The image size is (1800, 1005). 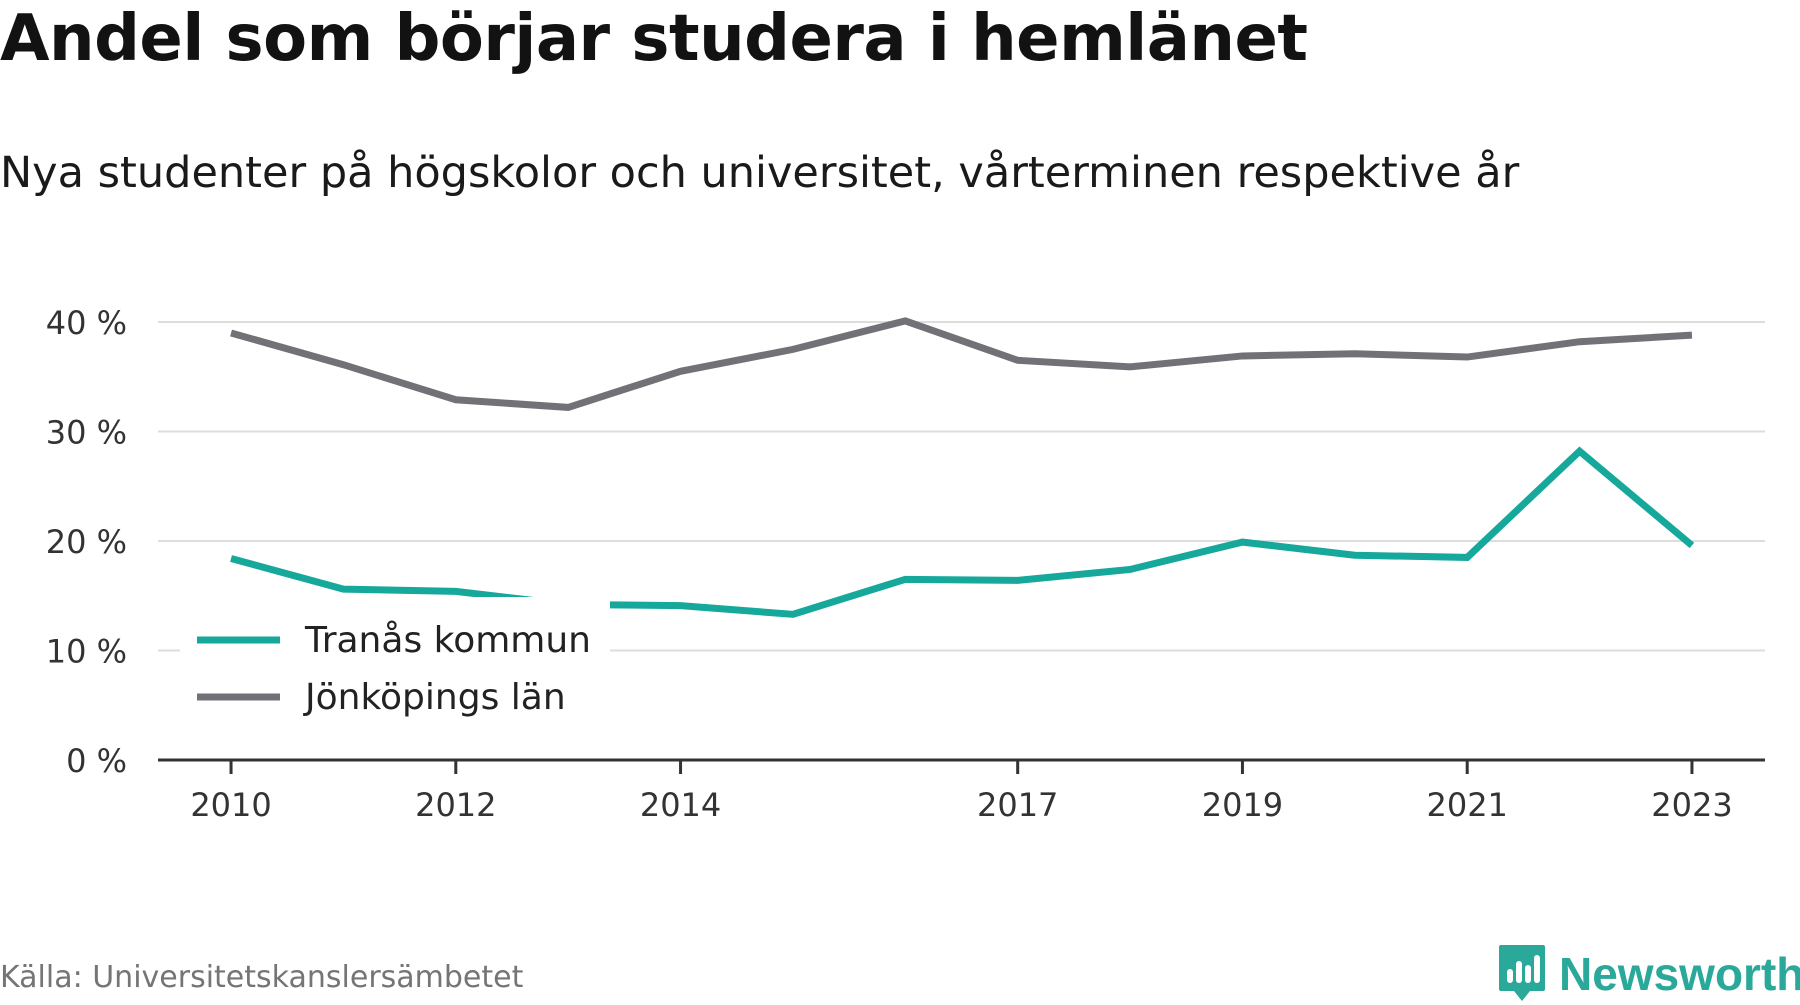 I want to click on y-tick-label: 20 %, so click(x=86, y=542).